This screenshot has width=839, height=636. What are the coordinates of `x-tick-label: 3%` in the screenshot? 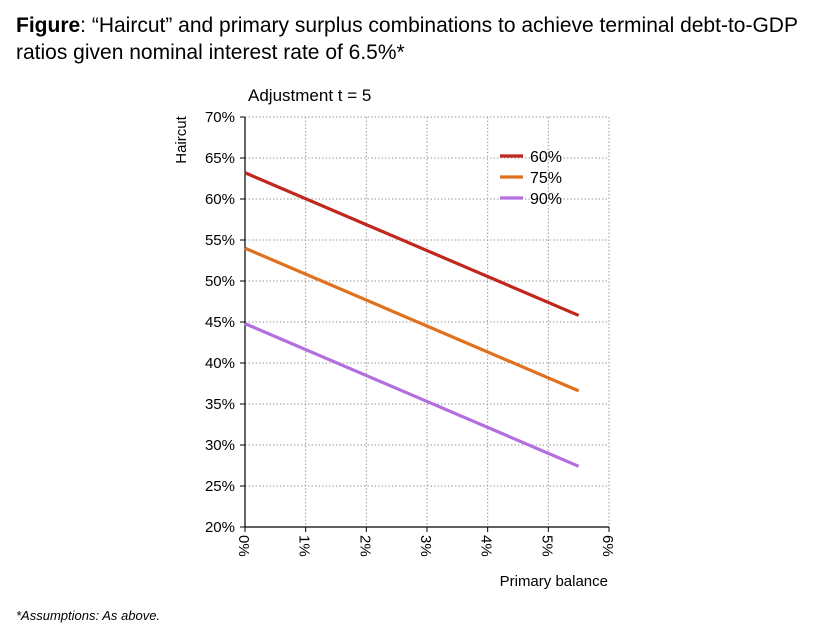 It's located at (425, 546).